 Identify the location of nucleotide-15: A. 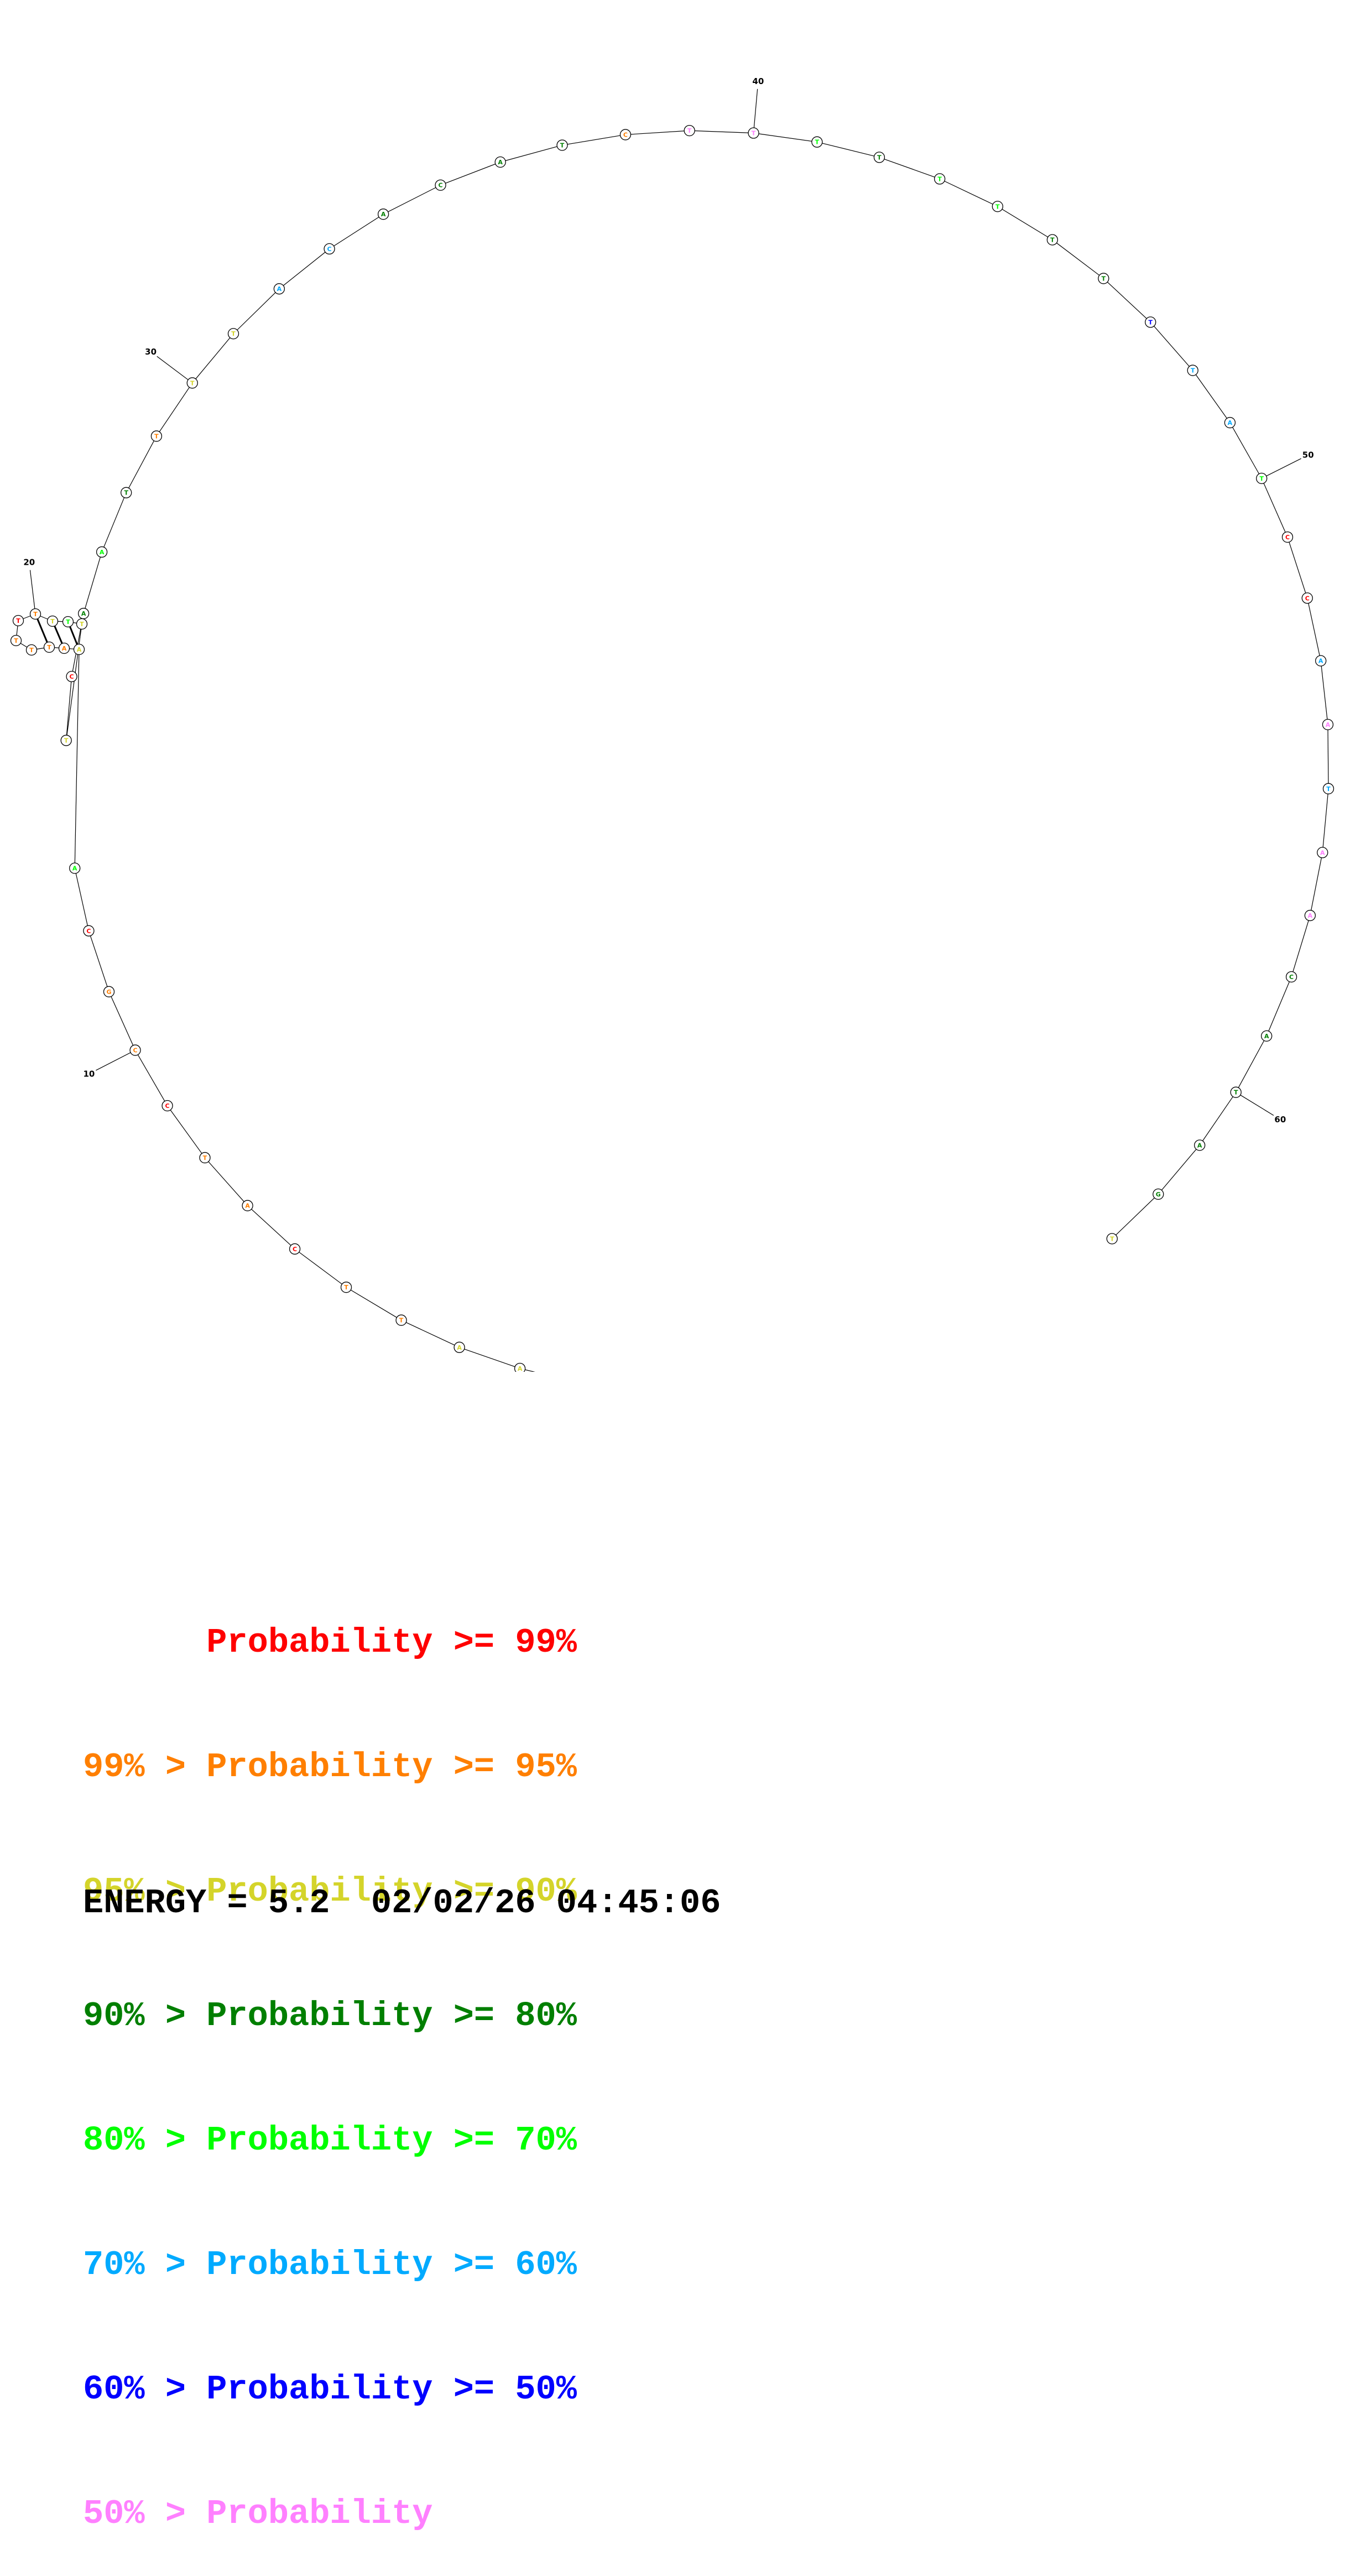
(64, 648).